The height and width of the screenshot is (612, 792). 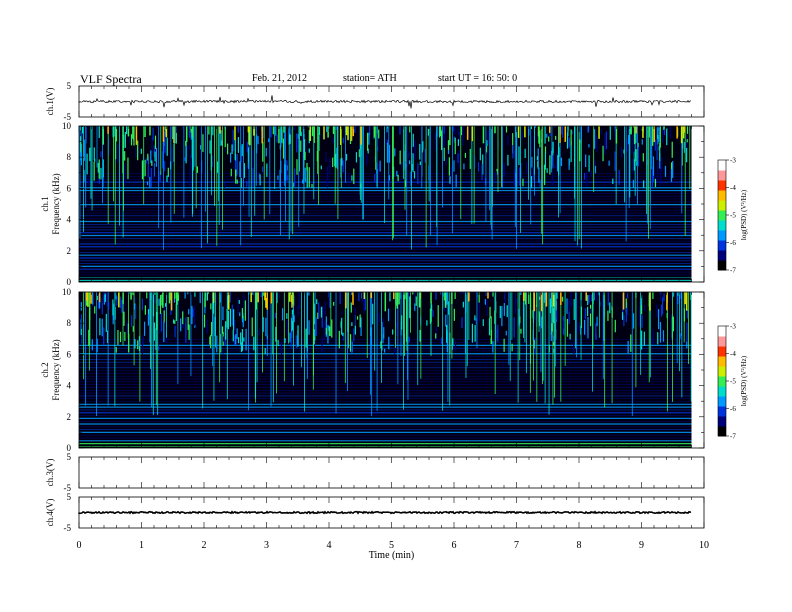 I want to click on y-tick-label: 4, so click(x=69, y=220).